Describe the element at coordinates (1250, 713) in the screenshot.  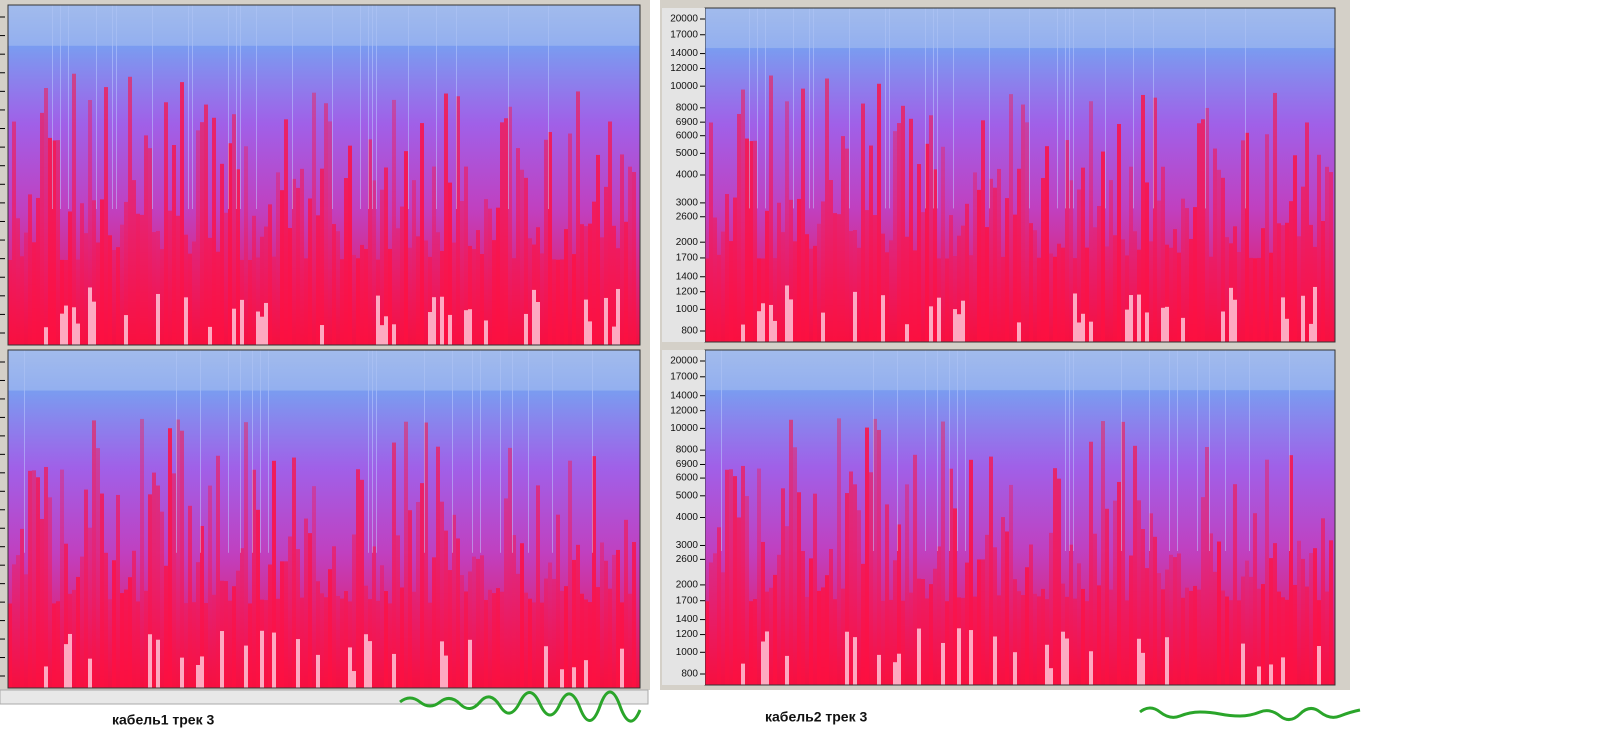
I see `green-wave` at that location.